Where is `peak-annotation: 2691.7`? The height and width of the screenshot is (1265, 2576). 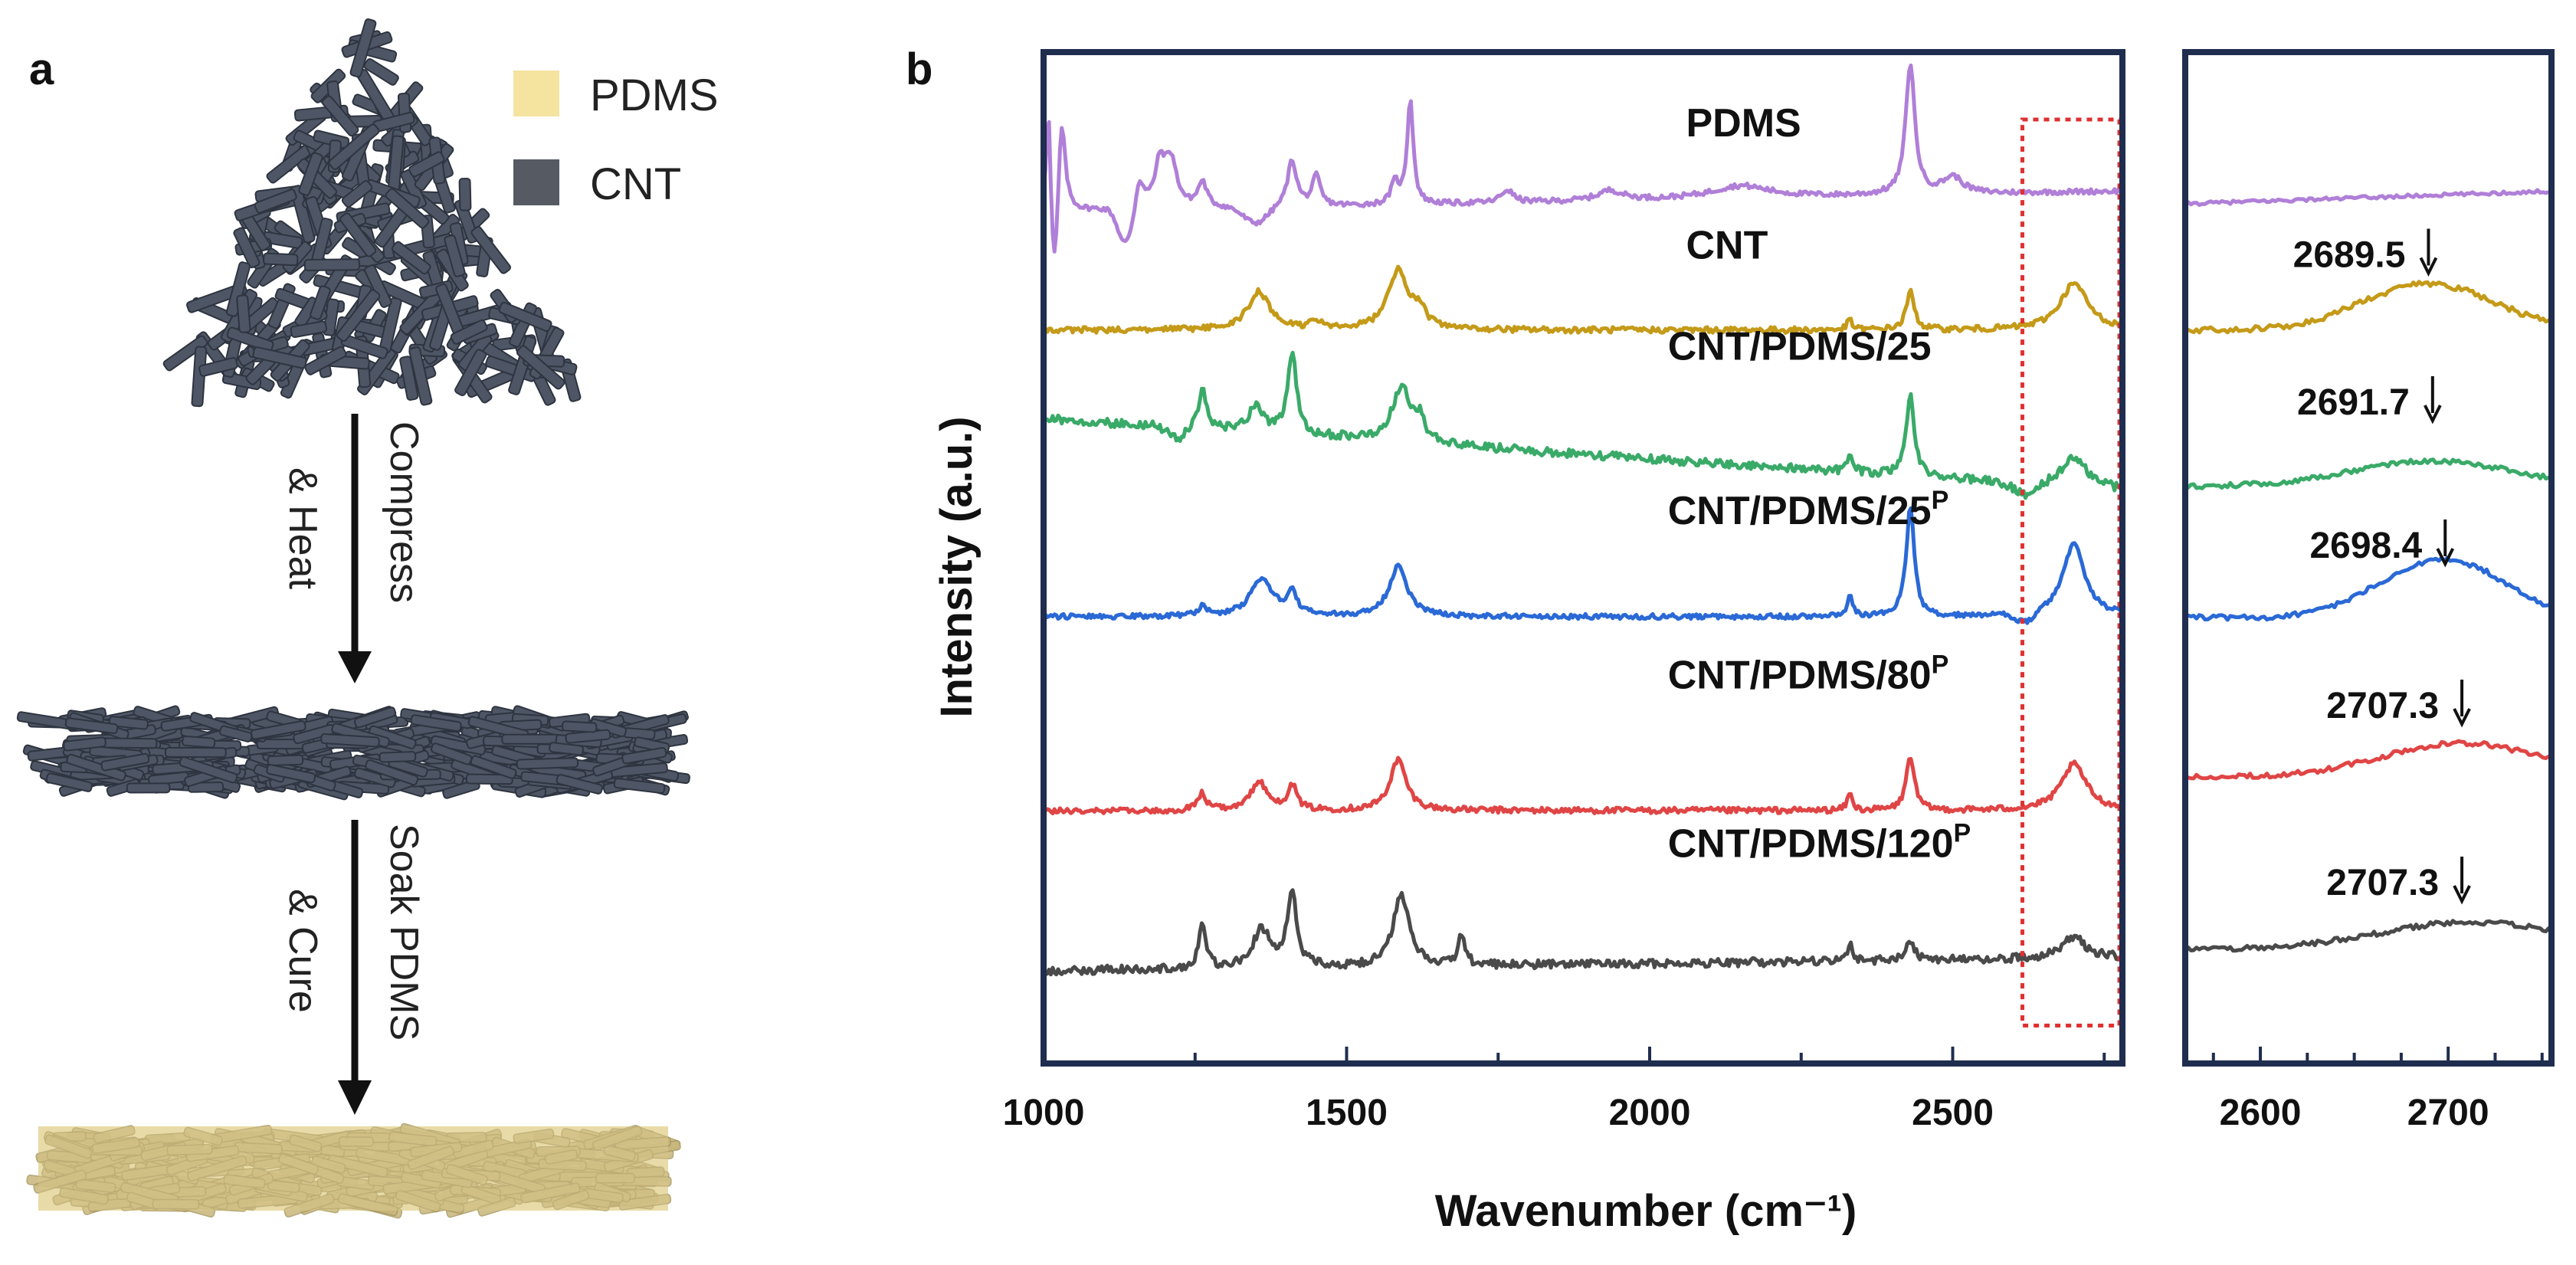 peak-annotation: 2691.7 is located at coordinates (2353, 403).